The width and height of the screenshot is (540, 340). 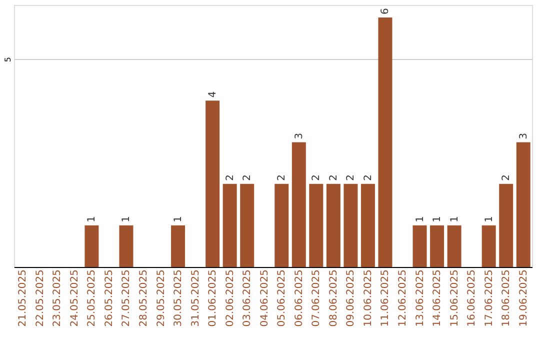 I want to click on data-label: 4, so click(x=213, y=94).